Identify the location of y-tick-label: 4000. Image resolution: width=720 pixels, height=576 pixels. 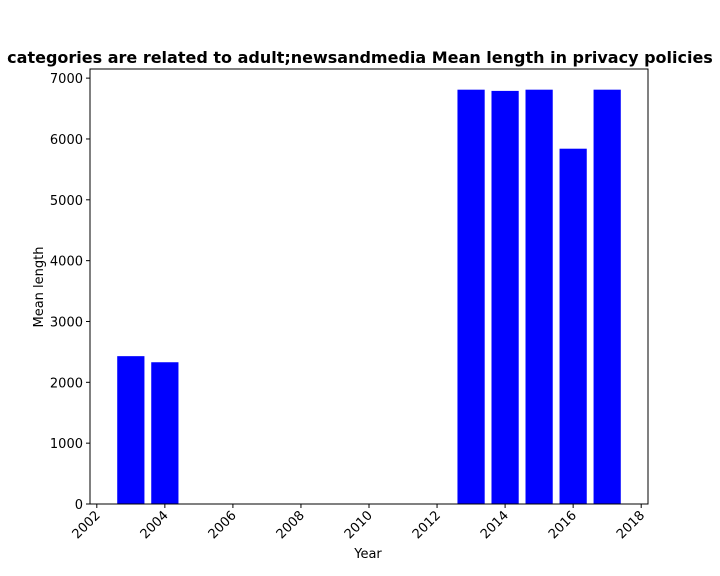
(66, 262).